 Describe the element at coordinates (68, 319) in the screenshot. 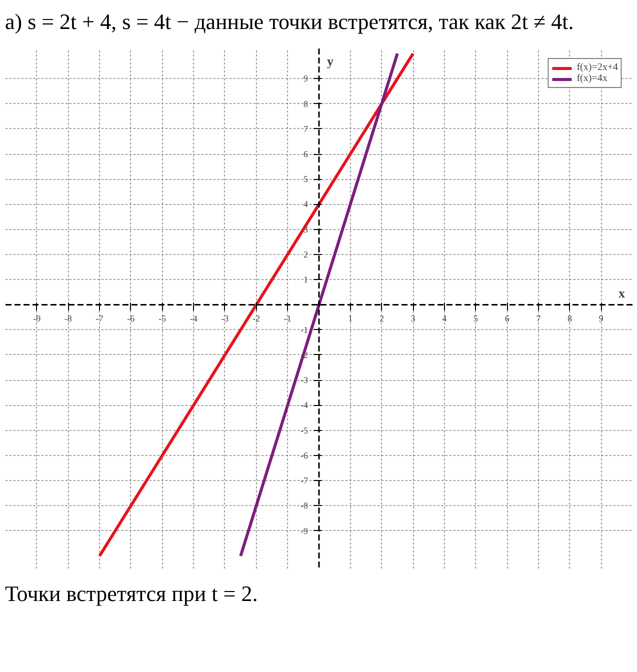

I see `x-tick-label: -8` at that location.